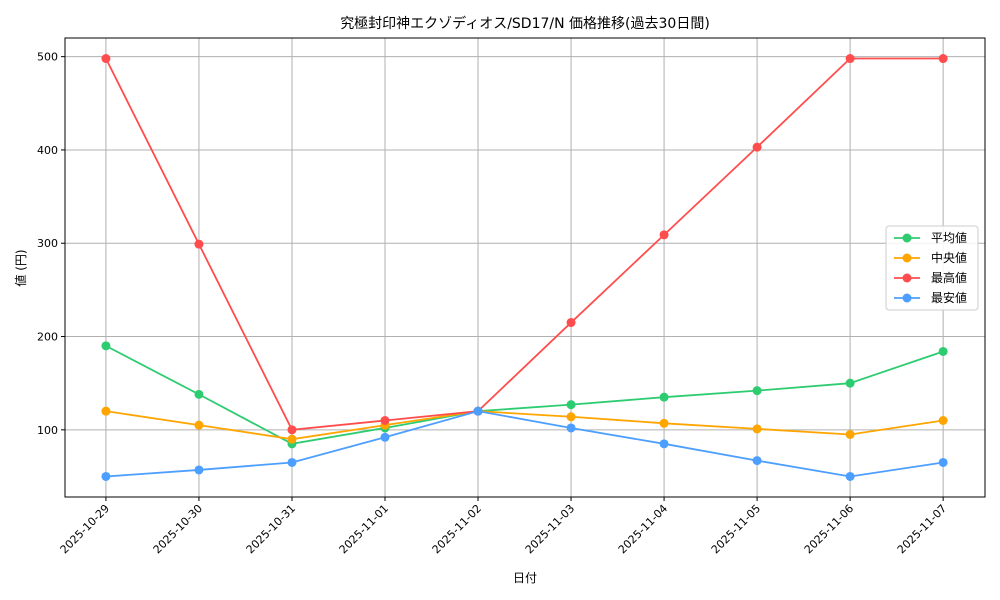  Describe the element at coordinates (736, 529) in the screenshot. I see `x-tick-label: 2025-11-05` at that location.